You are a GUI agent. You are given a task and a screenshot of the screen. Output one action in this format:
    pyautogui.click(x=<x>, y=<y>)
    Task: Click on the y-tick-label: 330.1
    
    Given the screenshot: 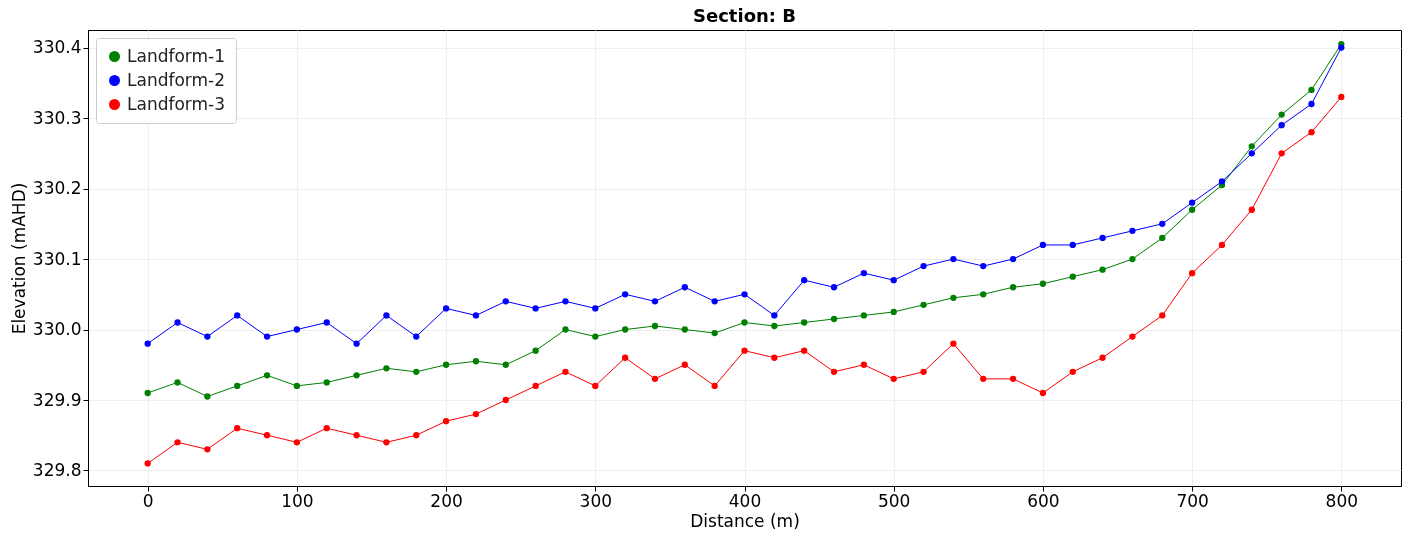 What is the action you would take?
    pyautogui.click(x=57, y=258)
    